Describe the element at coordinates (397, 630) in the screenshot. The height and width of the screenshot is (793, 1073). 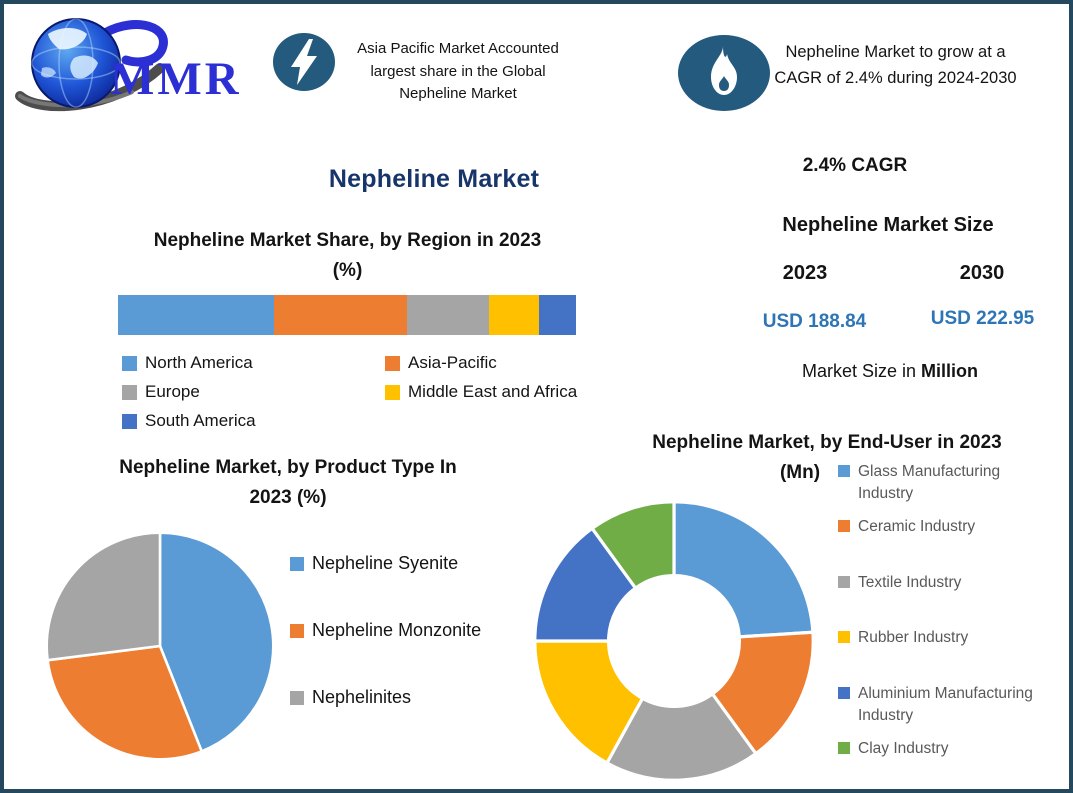
I see `legend-label: Nepheline Monzonite` at that location.